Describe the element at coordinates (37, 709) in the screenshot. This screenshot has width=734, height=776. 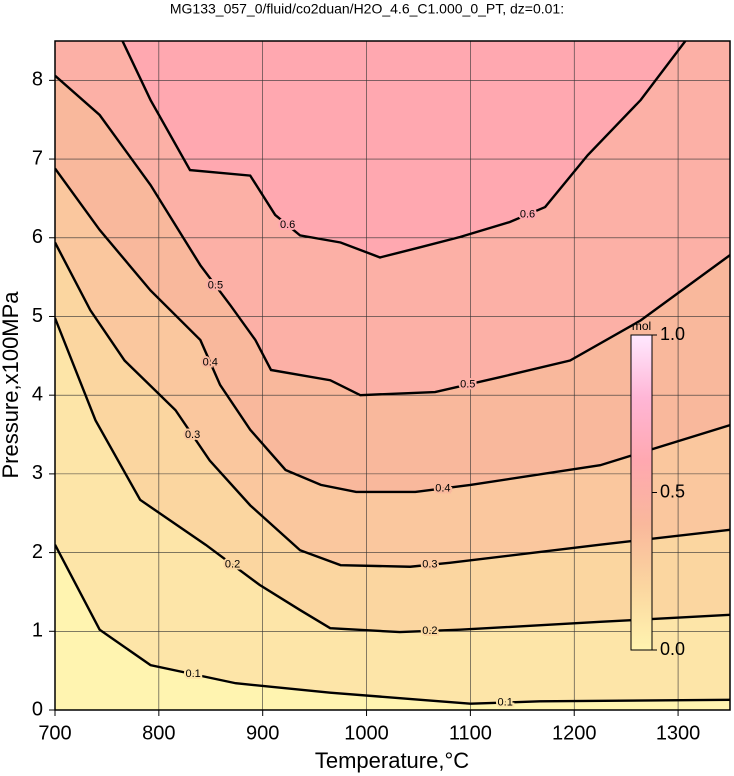
I see `y-tick-label: 0` at that location.